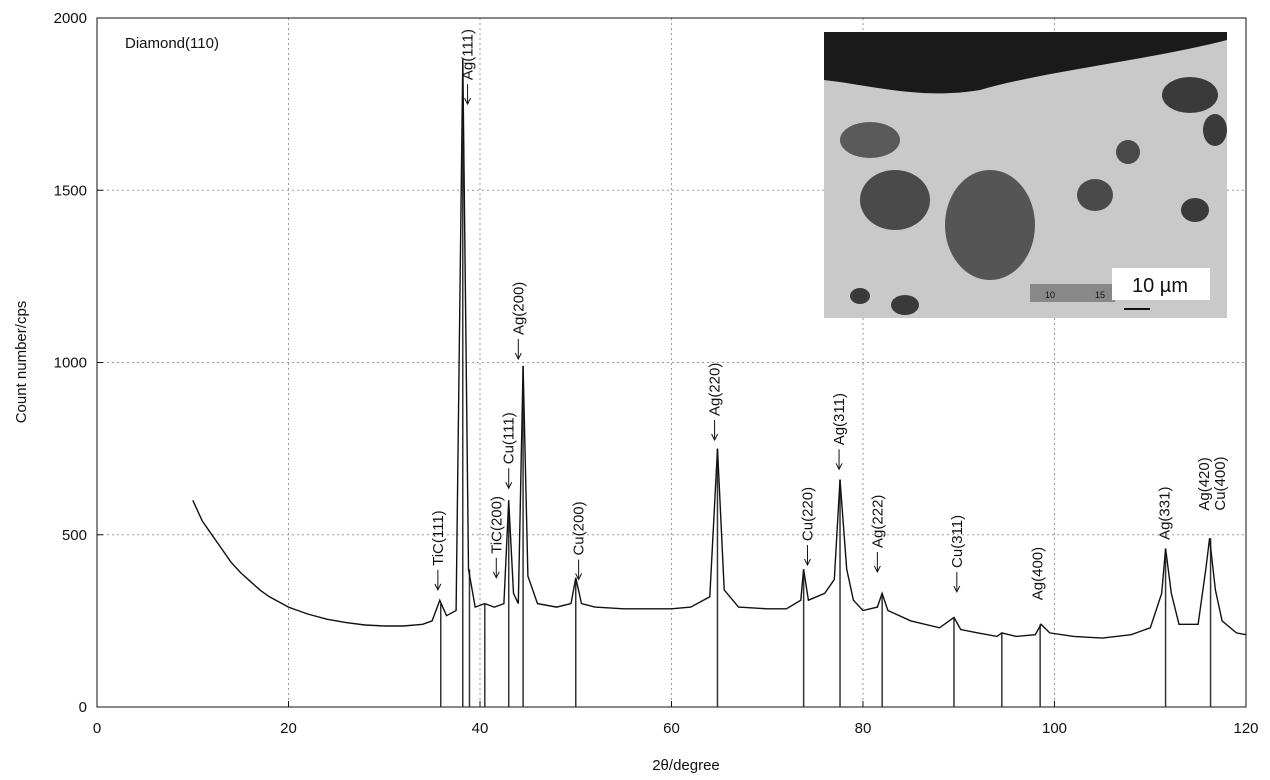  Describe the element at coordinates (1160, 286) in the screenshot. I see `inset-scale-label: 10 µm` at that location.